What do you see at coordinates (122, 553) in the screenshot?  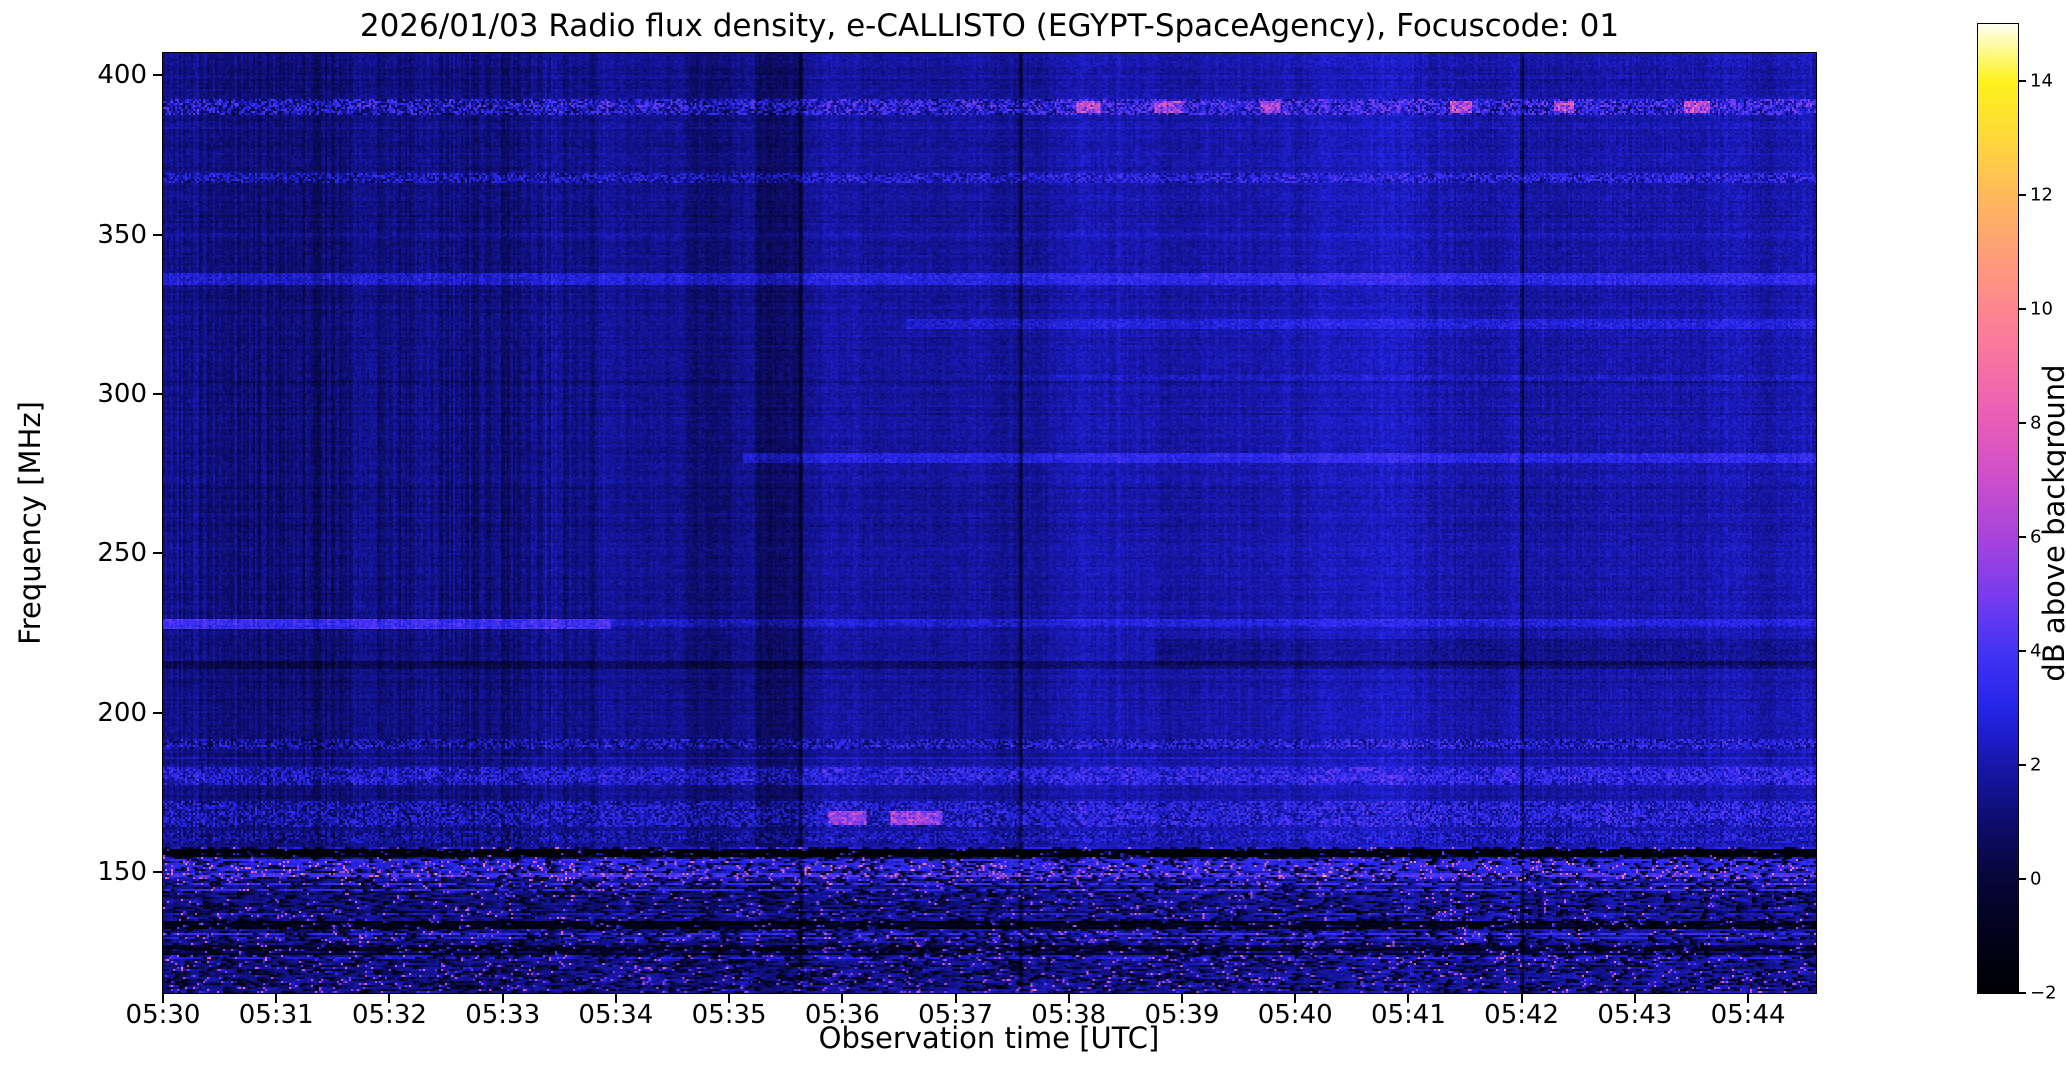 I see `y-tick-label: 250` at bounding box center [122, 553].